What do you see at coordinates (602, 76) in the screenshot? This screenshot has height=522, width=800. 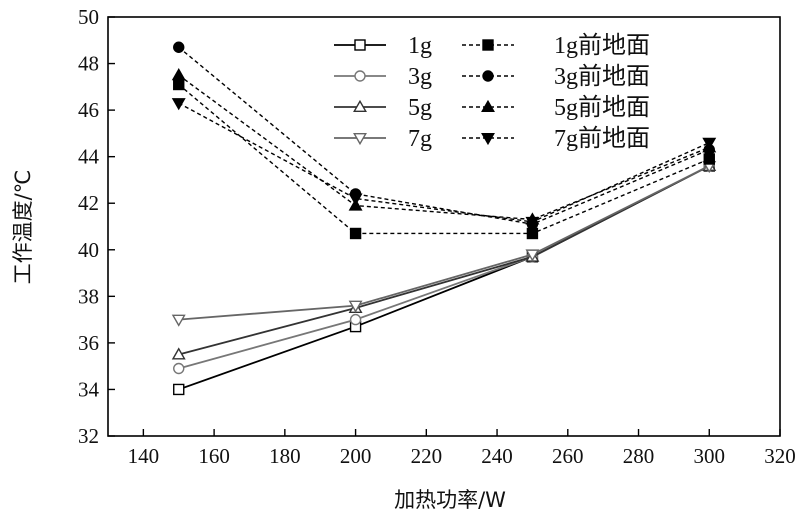 I see `legend-label: 3g前地面` at bounding box center [602, 76].